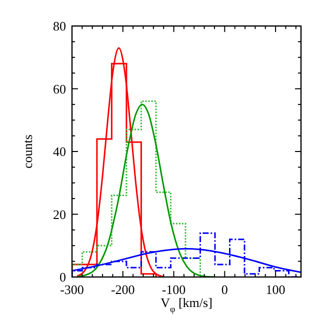 The width and height of the screenshot is (327, 327). What do you see at coordinates (174, 289) in the screenshot?
I see `x-tick-label: -100` at bounding box center [174, 289].